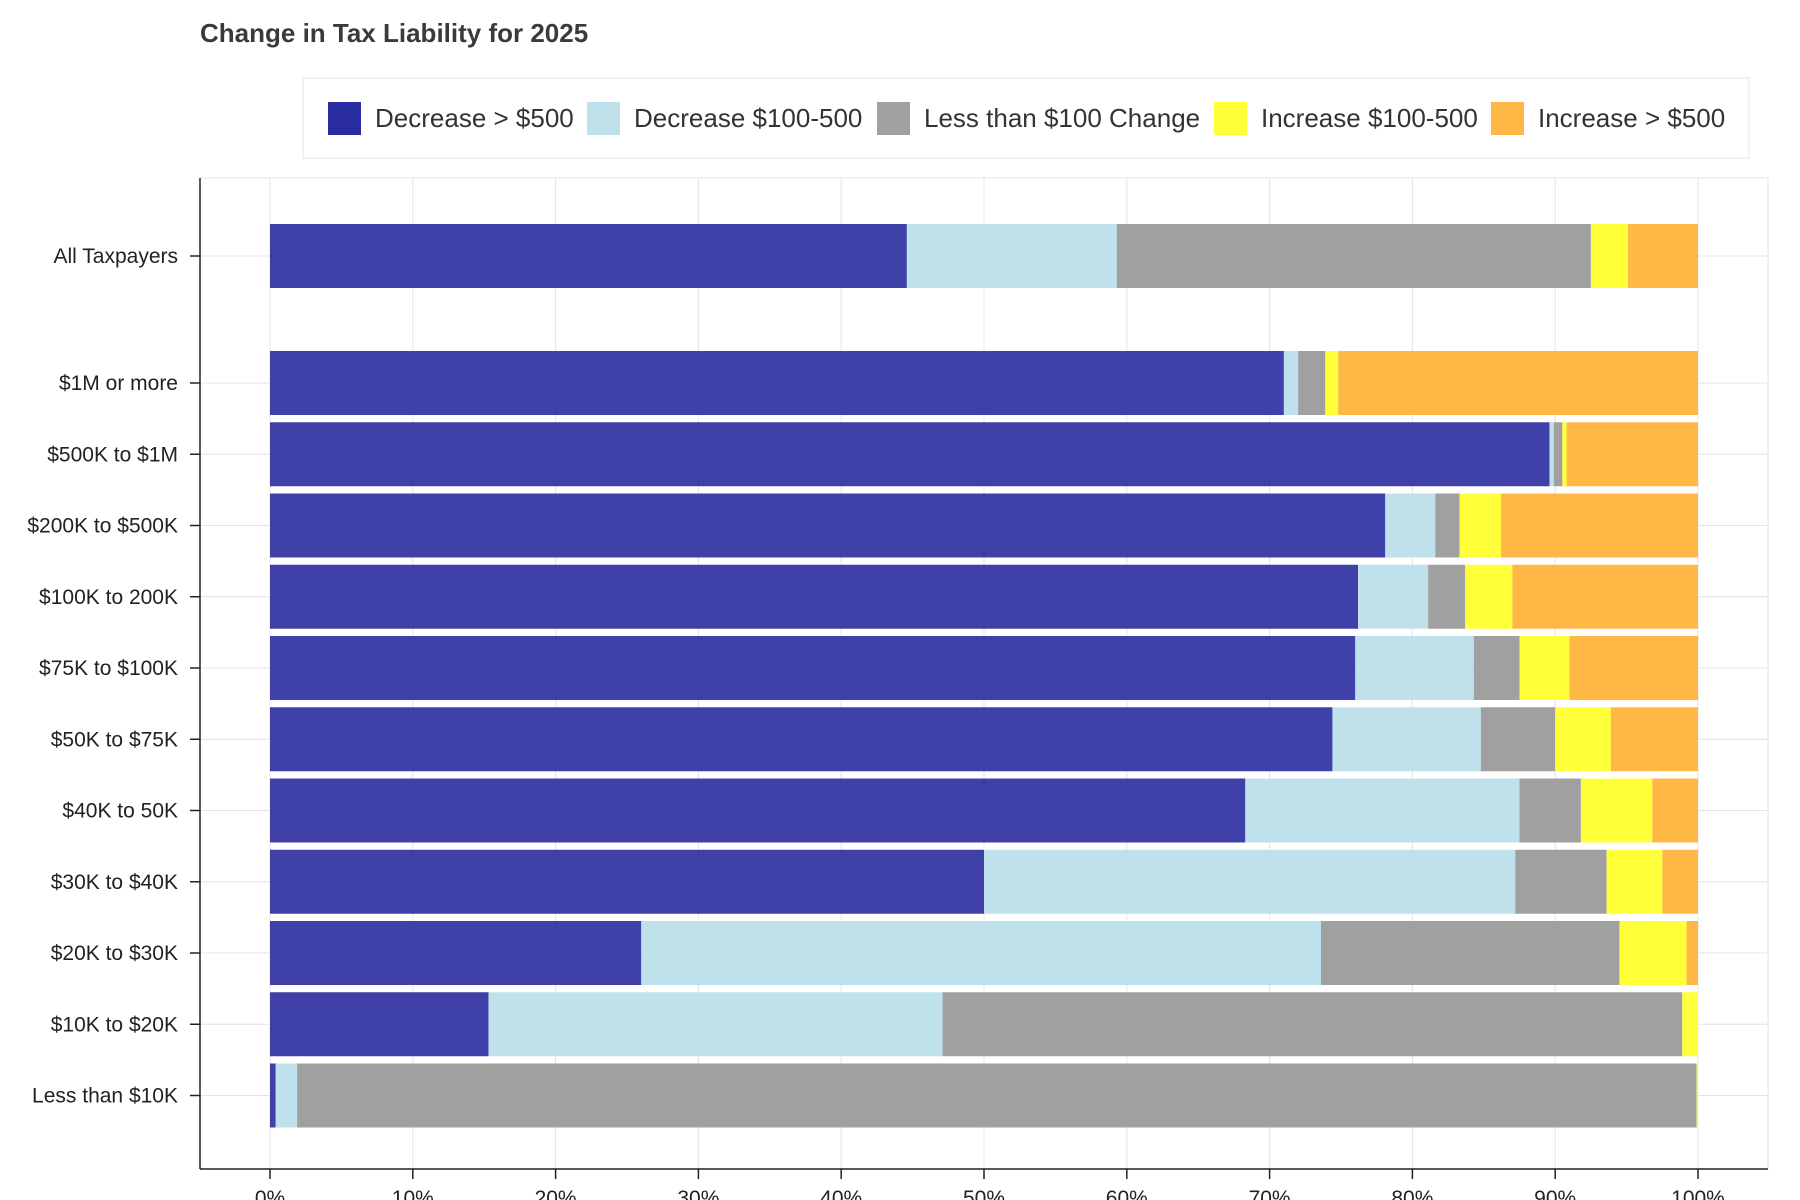  What do you see at coordinates (1561, 881) in the screenshot?
I see `bar-30k-to-40k-less-than-100-change` at bounding box center [1561, 881].